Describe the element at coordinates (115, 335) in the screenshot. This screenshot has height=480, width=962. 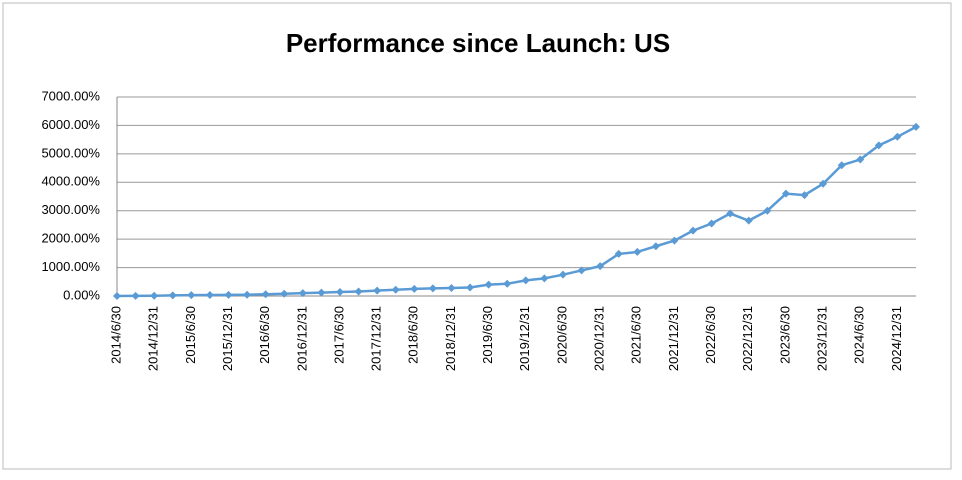
I see `x-tick-label: 2014/6/30` at that location.